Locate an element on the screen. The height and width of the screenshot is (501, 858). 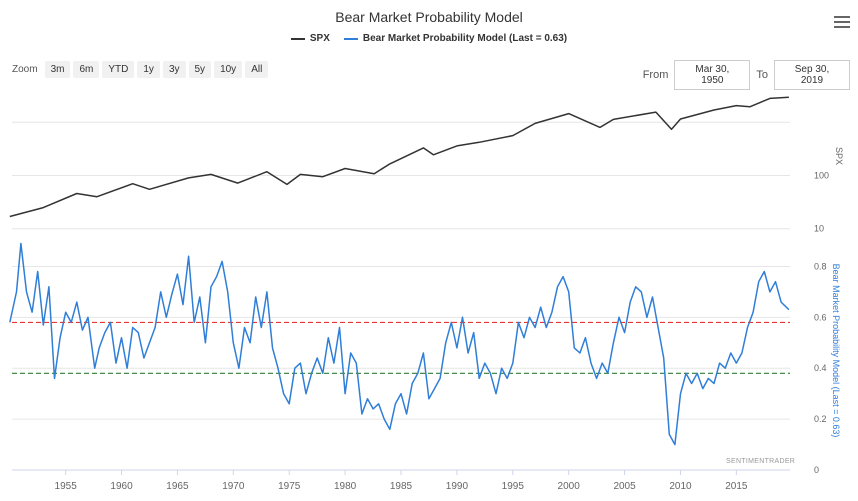
zoom-button-all: All is located at coordinates (257, 69).